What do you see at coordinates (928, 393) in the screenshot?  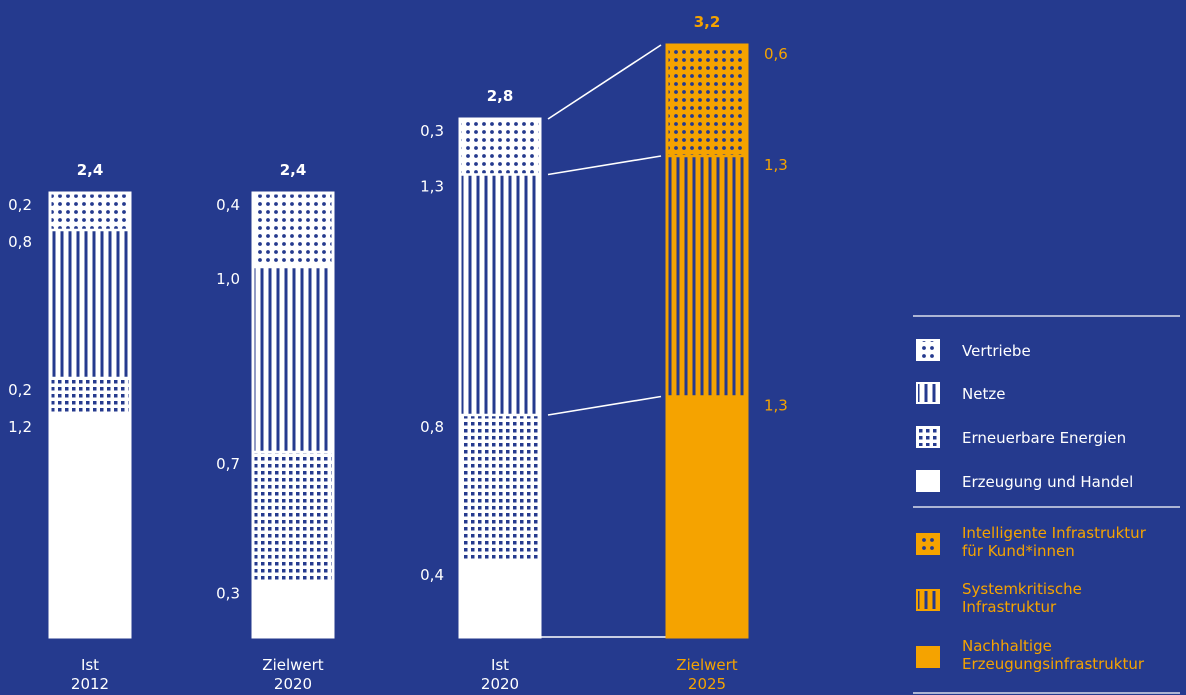 I see `legend-swatch-netze` at bounding box center [928, 393].